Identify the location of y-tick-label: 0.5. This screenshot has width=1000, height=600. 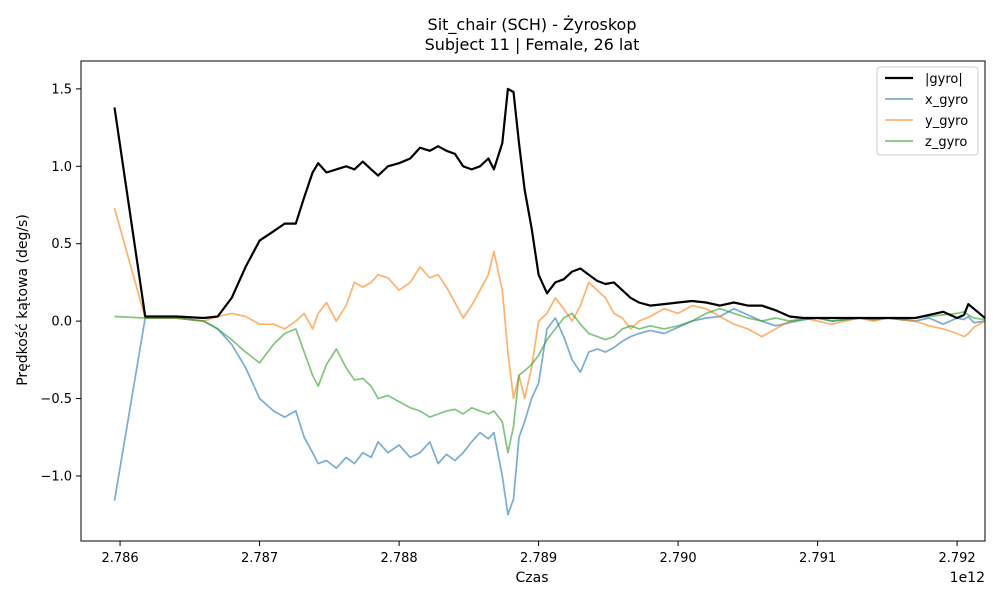
(61, 244).